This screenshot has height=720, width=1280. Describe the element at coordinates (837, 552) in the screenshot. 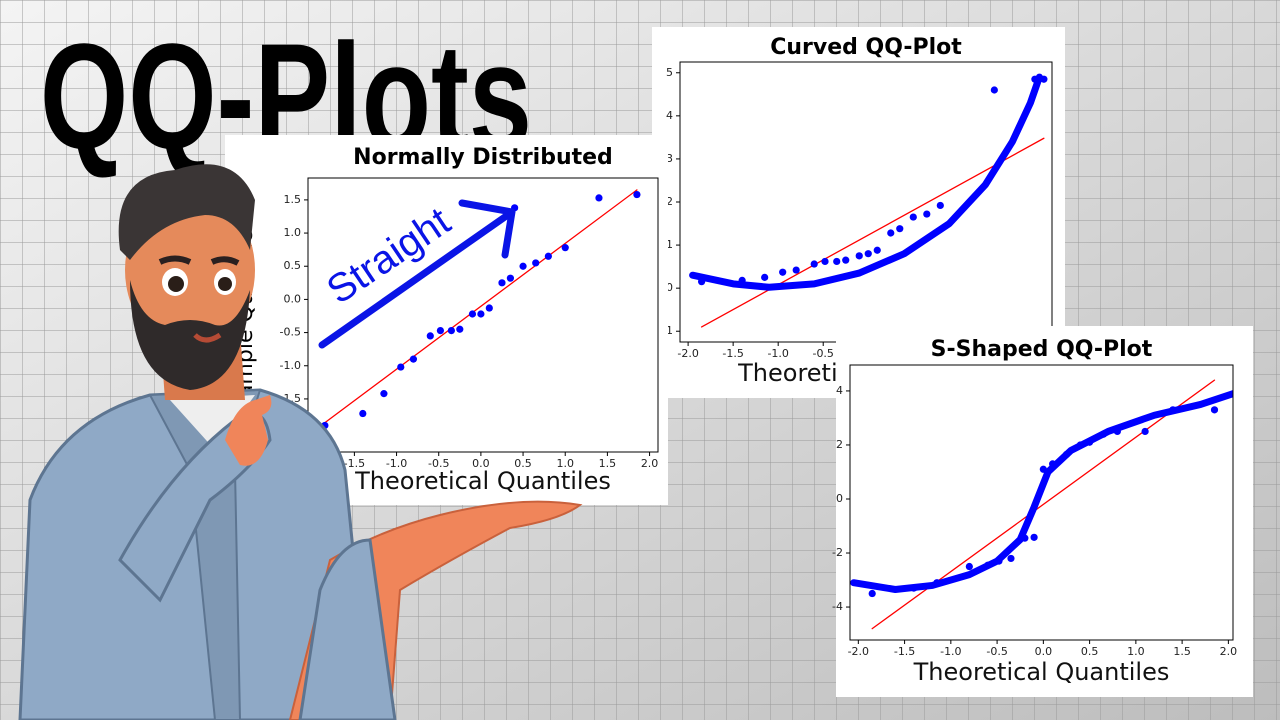

I see `y-tick-label: -2` at that location.